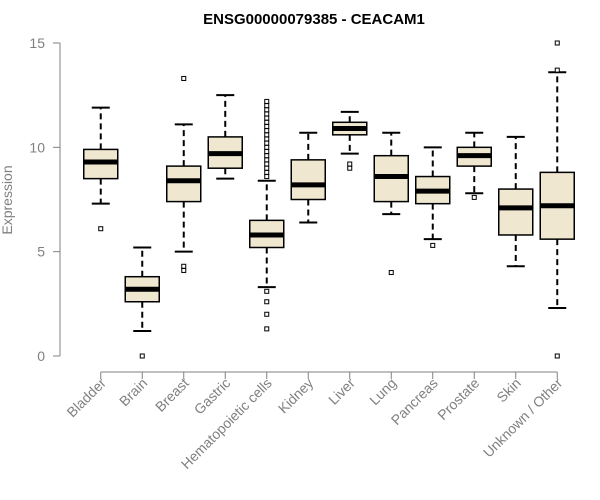 This screenshot has height=500, width=600. What do you see at coordinates (382, 391) in the screenshot?
I see `x-tick-label: Lung` at bounding box center [382, 391].